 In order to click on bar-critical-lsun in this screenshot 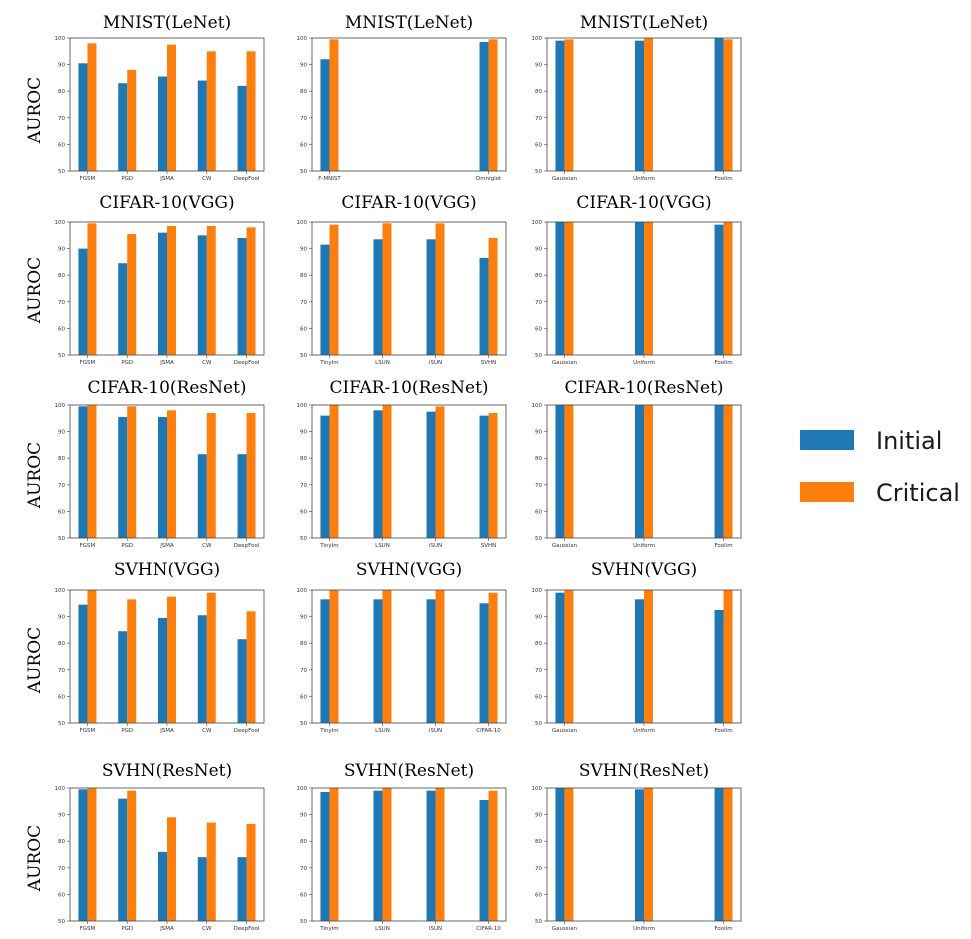, I will do `click(387, 656)`.